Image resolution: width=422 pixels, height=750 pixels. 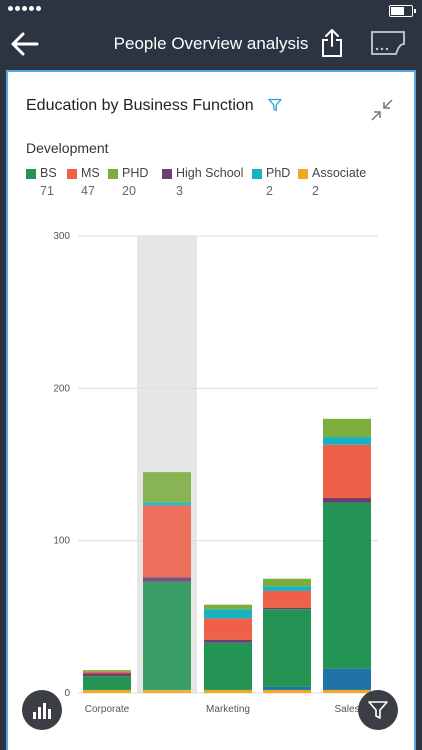 I want to click on y-tick-label: 100, so click(x=61, y=541).